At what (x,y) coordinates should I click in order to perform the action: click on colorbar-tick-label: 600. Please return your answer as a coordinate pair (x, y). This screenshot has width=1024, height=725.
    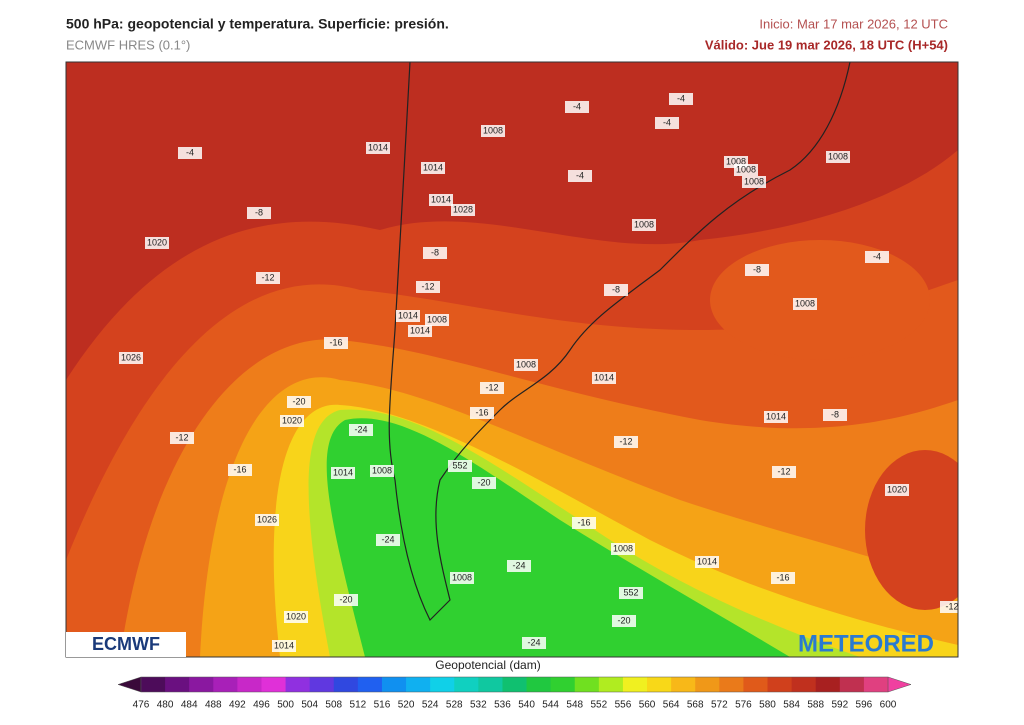
    Looking at the image, I should click on (888, 705).